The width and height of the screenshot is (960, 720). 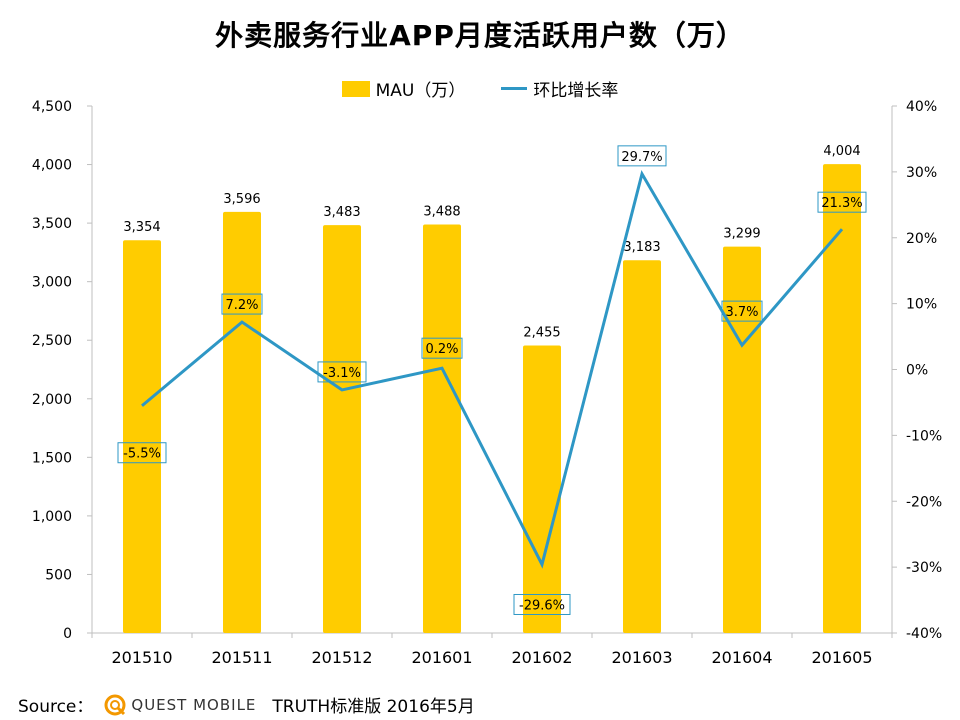 What do you see at coordinates (52, 341) in the screenshot?
I see `left-tick-label: 2,500` at bounding box center [52, 341].